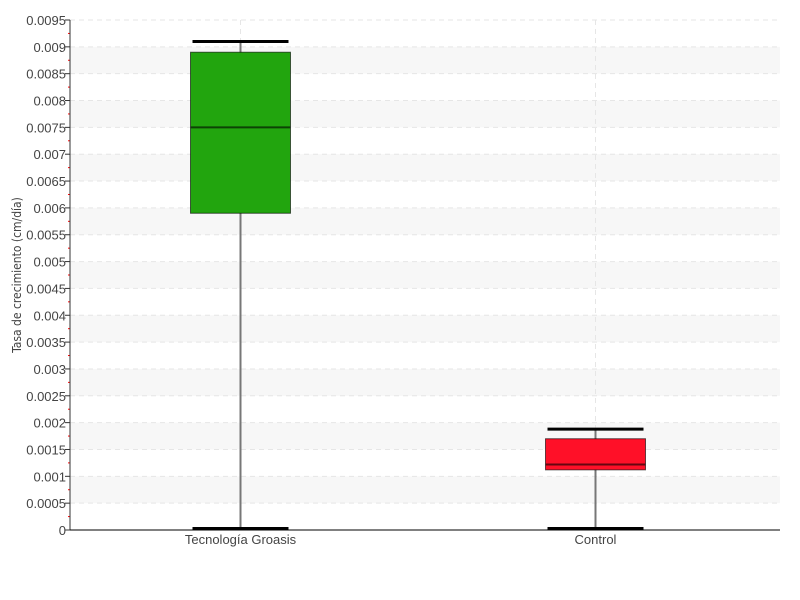  What do you see at coordinates (241, 539) in the screenshot?
I see `x-tick-label: Tecnología Groasis` at bounding box center [241, 539].